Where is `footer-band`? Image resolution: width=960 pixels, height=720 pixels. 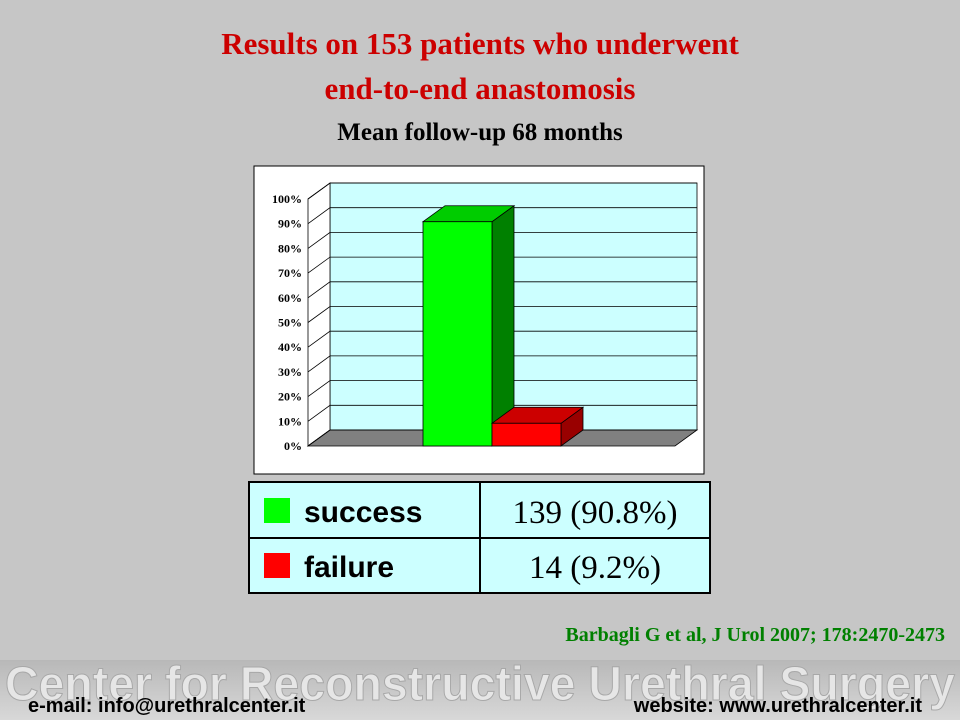
footer-band is located at coordinates (480, 690).